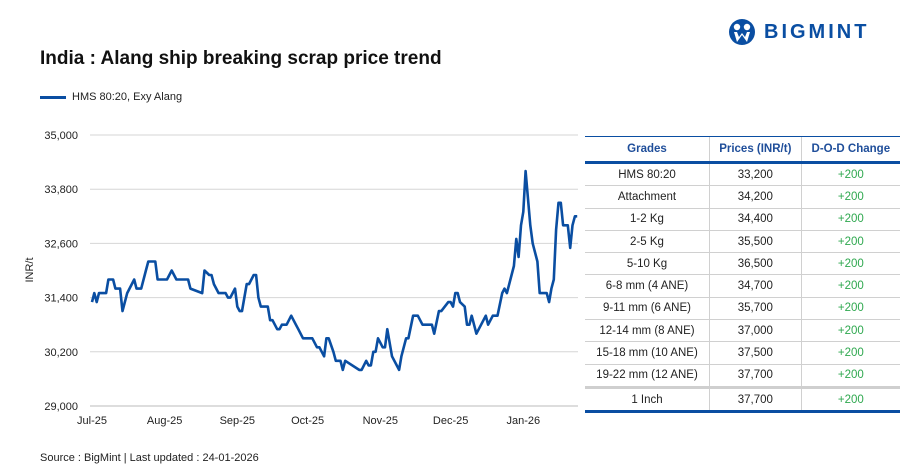  I want to click on table-row: 12-14 mm (8 ANE) 37,000 +200, so click(742, 331).